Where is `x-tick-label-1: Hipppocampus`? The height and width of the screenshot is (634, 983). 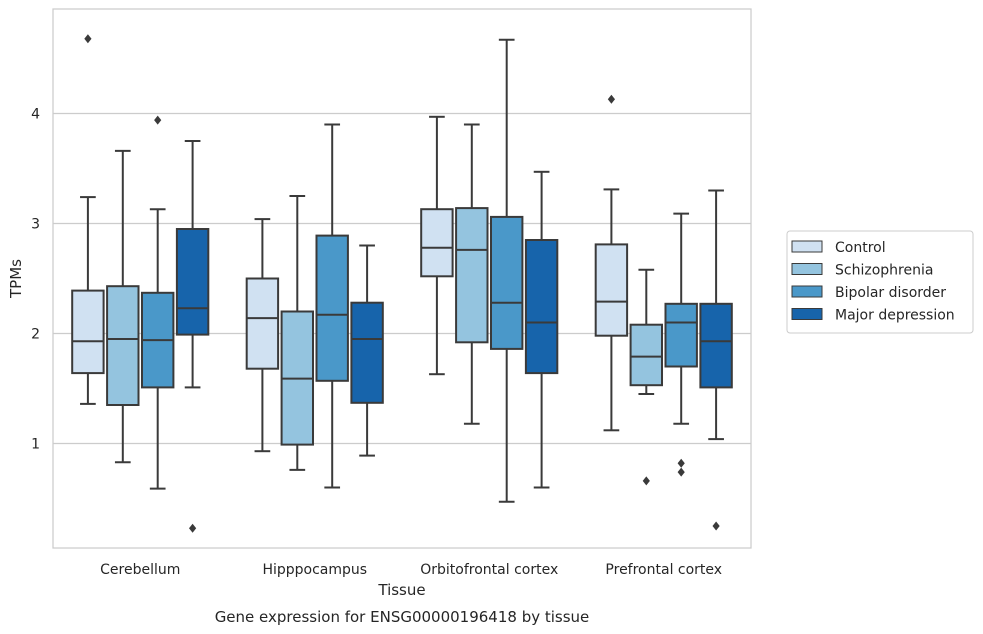
x-tick-label-1: Hipppocampus is located at coordinates (314, 570).